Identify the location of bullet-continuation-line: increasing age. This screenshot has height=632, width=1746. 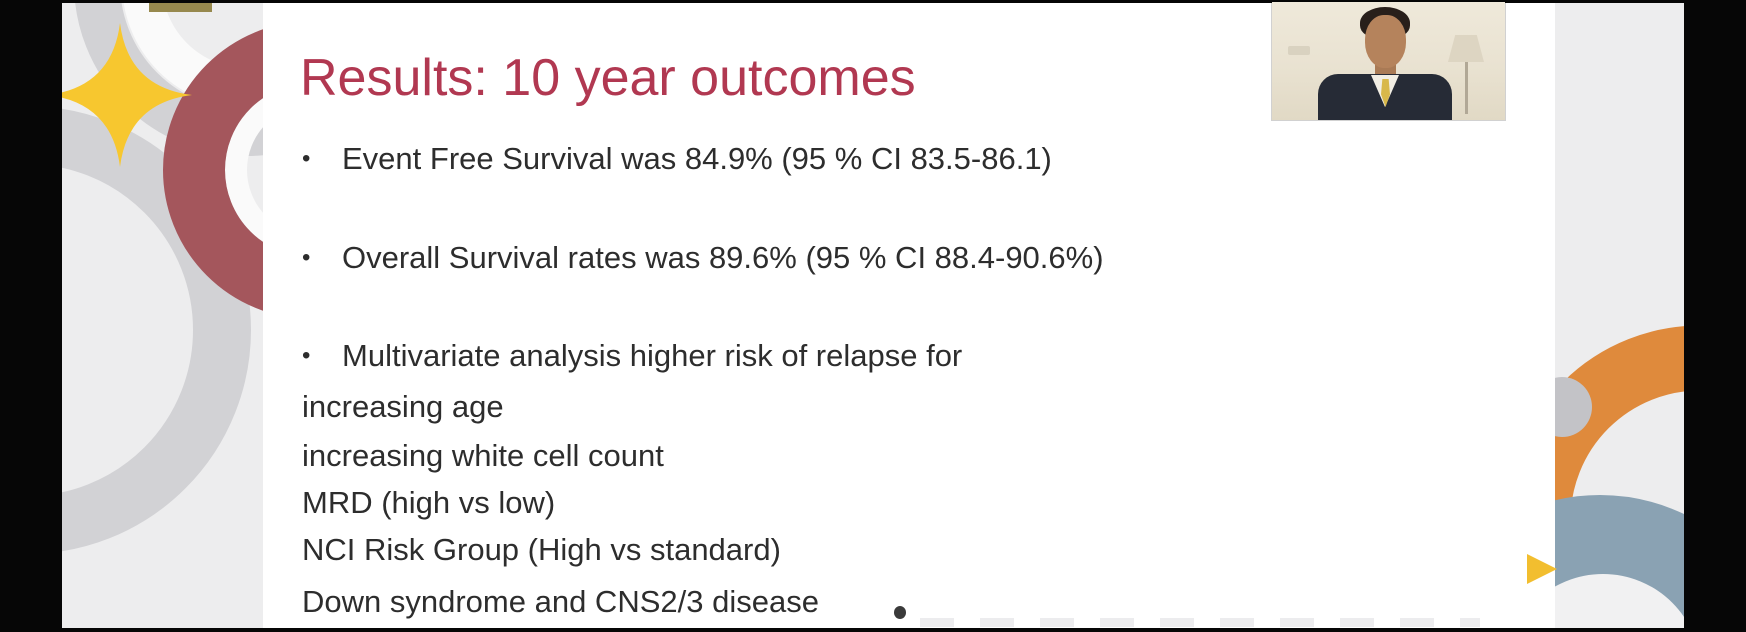
(403, 406).